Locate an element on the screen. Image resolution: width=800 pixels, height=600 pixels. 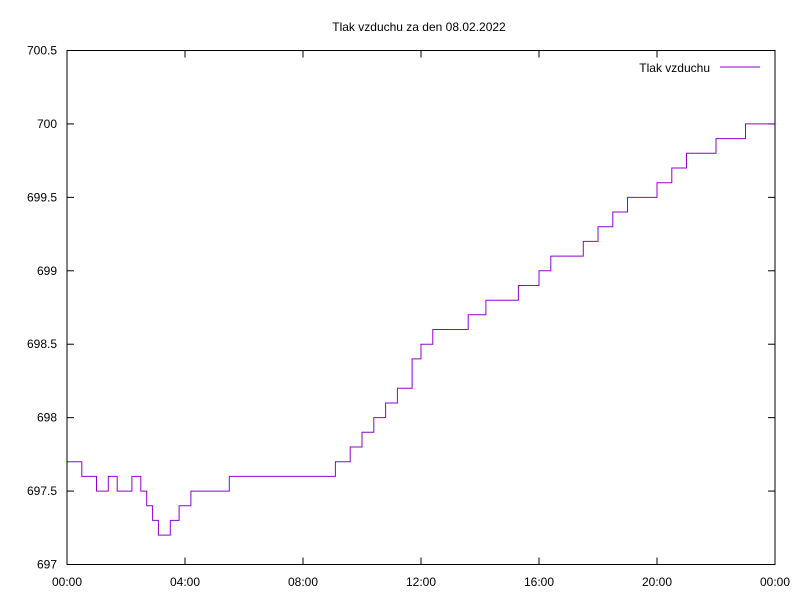
legend: Tlak vzduchu is located at coordinates (699, 68).